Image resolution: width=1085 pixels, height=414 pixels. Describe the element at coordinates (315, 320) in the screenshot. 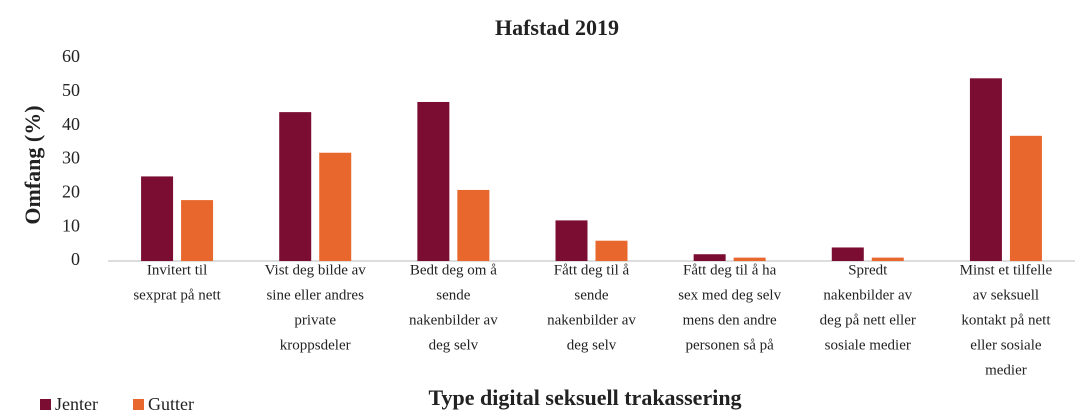

I see `x-tick-label: private` at that location.